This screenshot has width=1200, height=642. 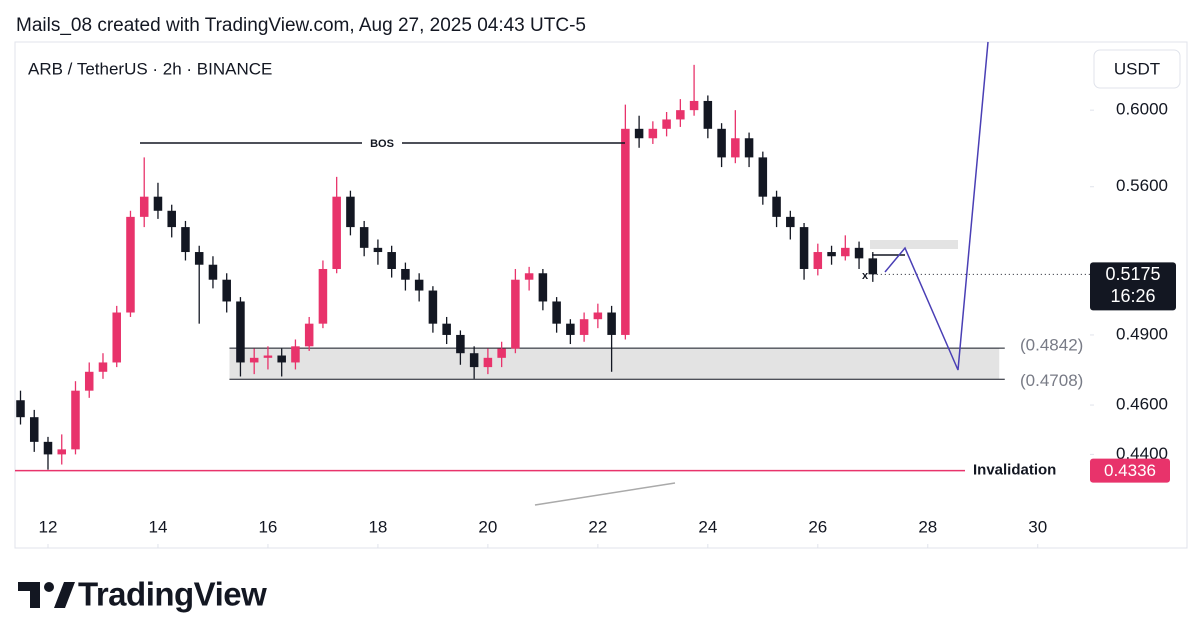 What do you see at coordinates (1142, 453) in the screenshot?
I see `y-tick-label: 0.4400` at bounding box center [1142, 453].